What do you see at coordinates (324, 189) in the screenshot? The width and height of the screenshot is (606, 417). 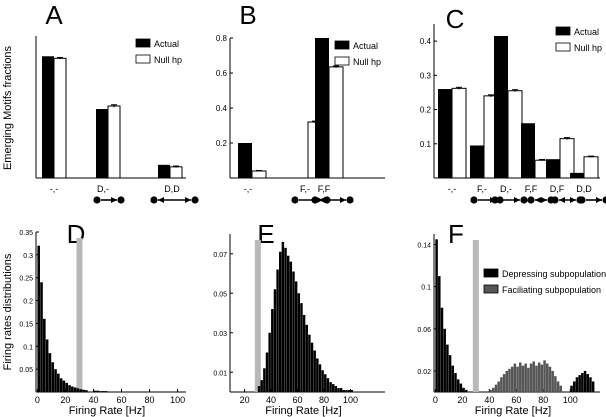 I see `category-label-f-f: F,F` at bounding box center [324, 189].